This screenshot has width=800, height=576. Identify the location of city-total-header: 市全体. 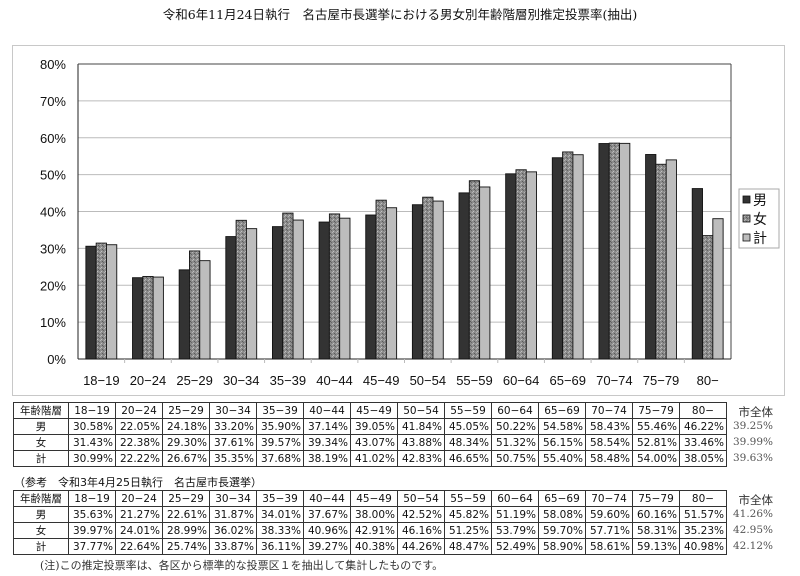
(756, 499).